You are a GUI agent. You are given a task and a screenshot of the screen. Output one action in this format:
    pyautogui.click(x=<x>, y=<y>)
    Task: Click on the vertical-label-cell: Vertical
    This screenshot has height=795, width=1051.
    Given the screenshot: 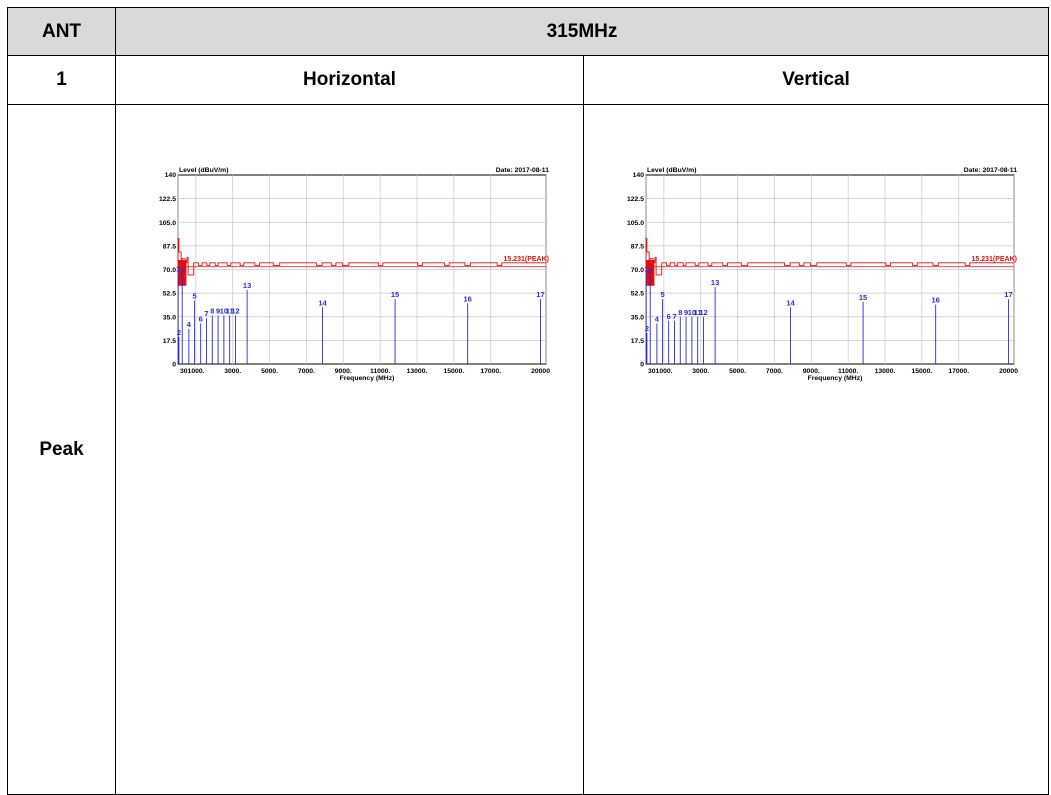 What is the action you would take?
    pyautogui.click(x=816, y=80)
    